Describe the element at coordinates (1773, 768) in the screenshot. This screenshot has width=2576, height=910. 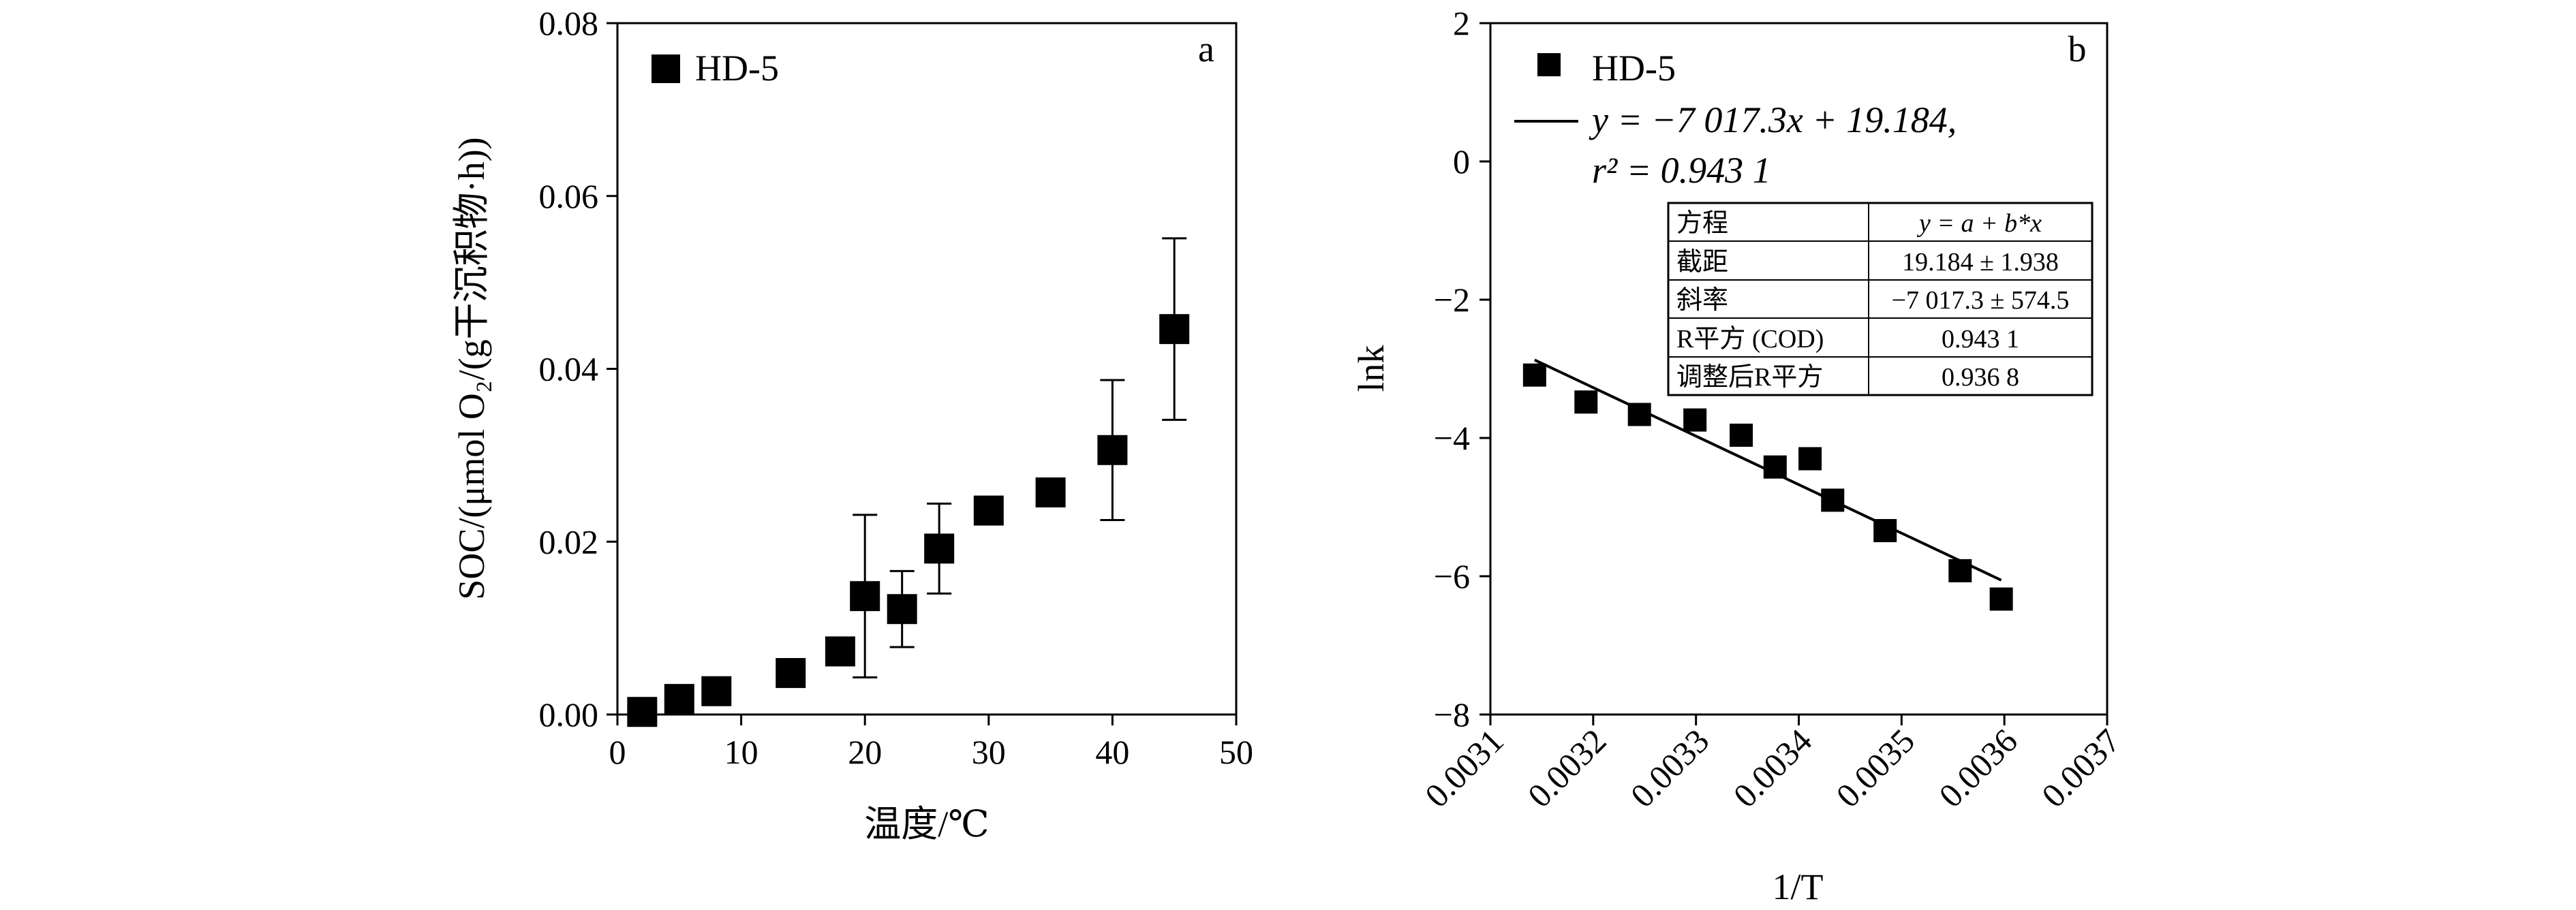
I see `x-tick-label: 0.0034` at that location.